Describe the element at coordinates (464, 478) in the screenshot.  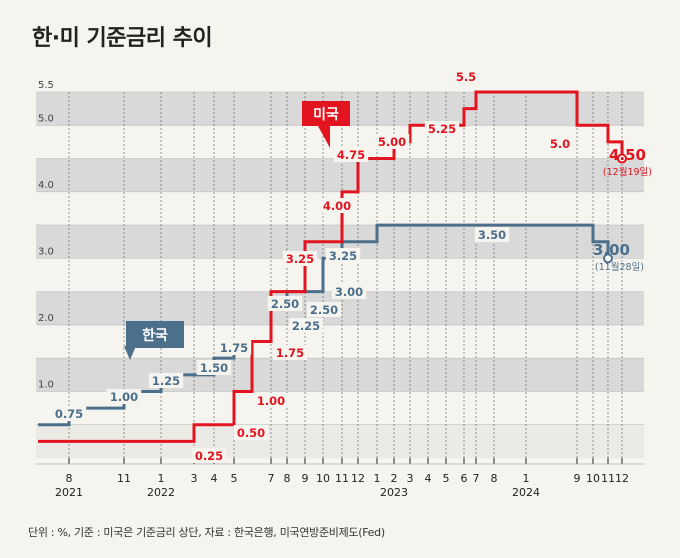
I see `x-tick-label: 6` at that location.